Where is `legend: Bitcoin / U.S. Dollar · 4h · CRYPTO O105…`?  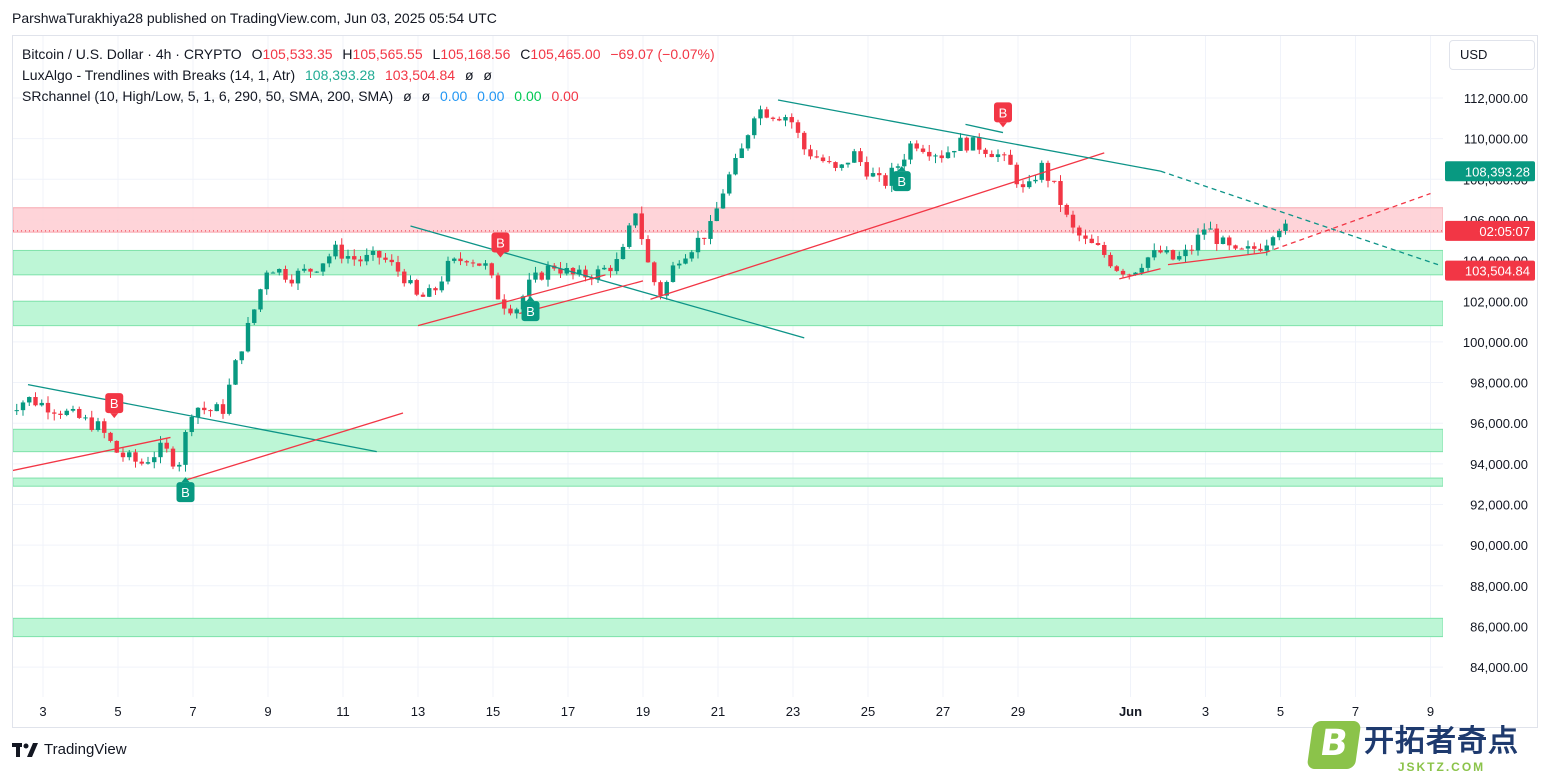
legend: Bitcoin / U.S. Dollar · 4h · CRYPTO O105… is located at coordinates (371, 75).